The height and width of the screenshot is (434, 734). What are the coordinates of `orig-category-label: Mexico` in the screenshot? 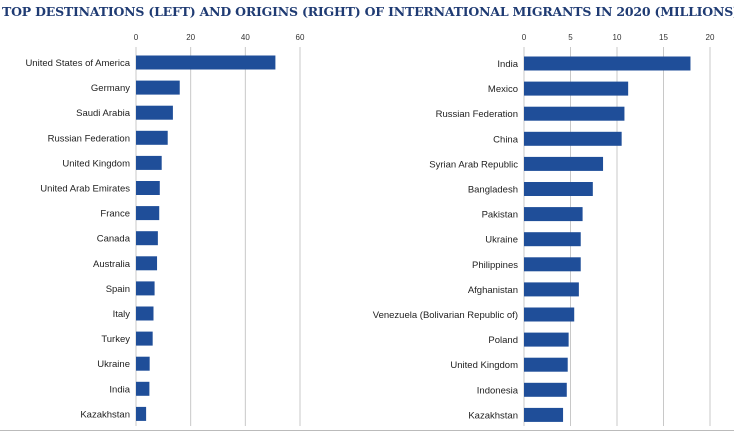 It's located at (503, 89).